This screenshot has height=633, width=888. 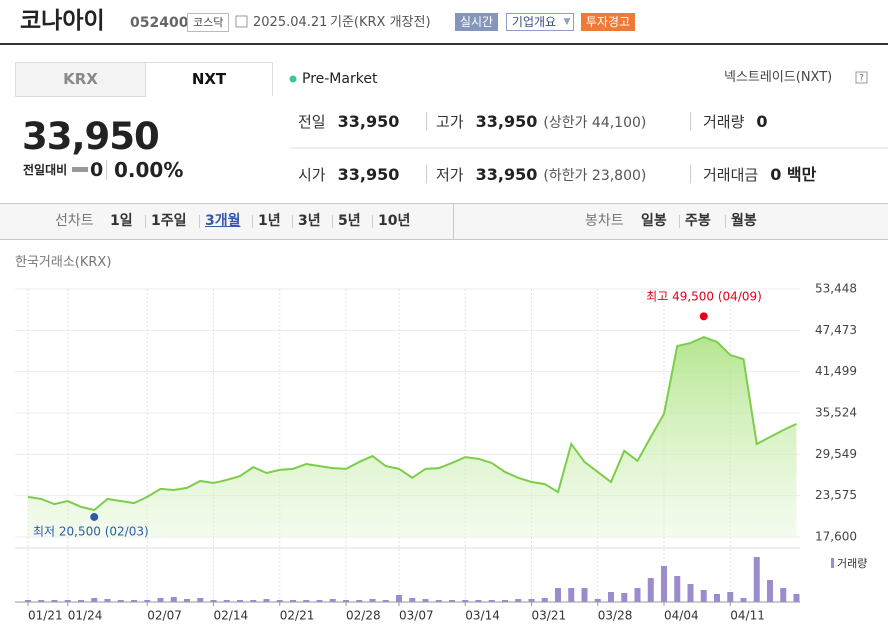 What do you see at coordinates (533, 22) in the screenshot?
I see `company-button: 기업개요` at bounding box center [533, 22].